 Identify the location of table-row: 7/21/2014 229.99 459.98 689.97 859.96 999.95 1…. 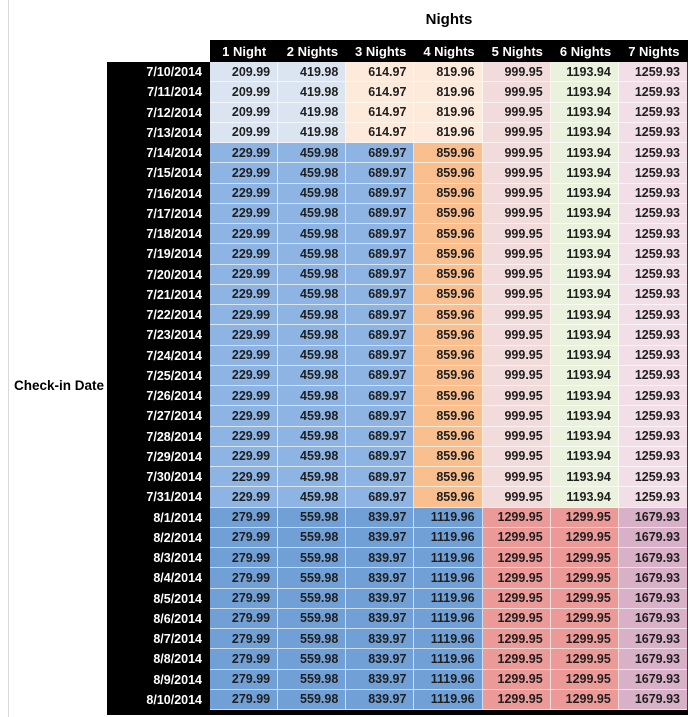
(397, 294).